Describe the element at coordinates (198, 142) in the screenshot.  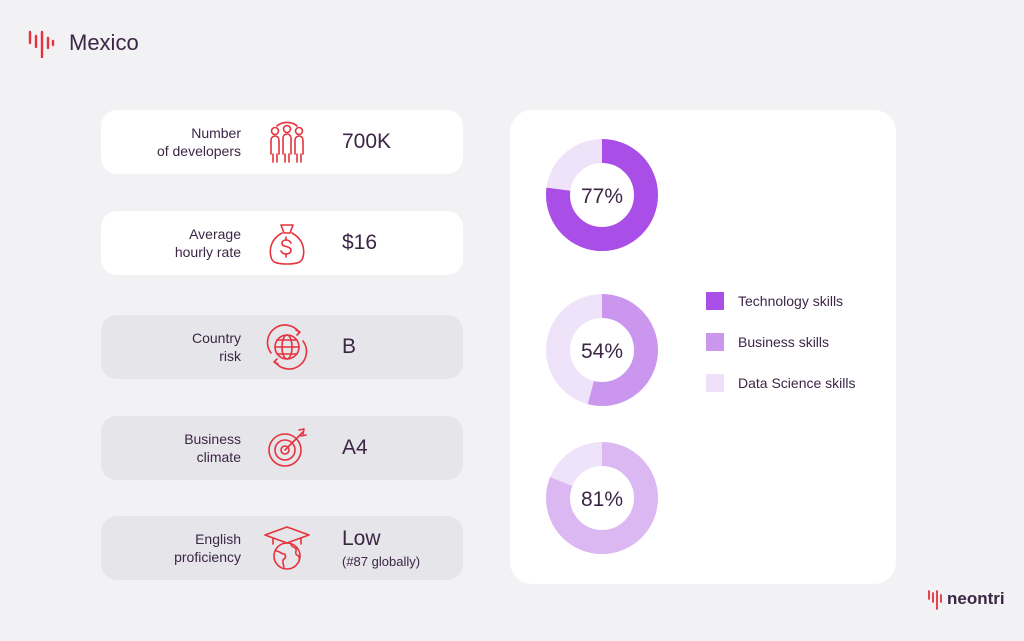
I see `stat-label: Number of developers` at that location.